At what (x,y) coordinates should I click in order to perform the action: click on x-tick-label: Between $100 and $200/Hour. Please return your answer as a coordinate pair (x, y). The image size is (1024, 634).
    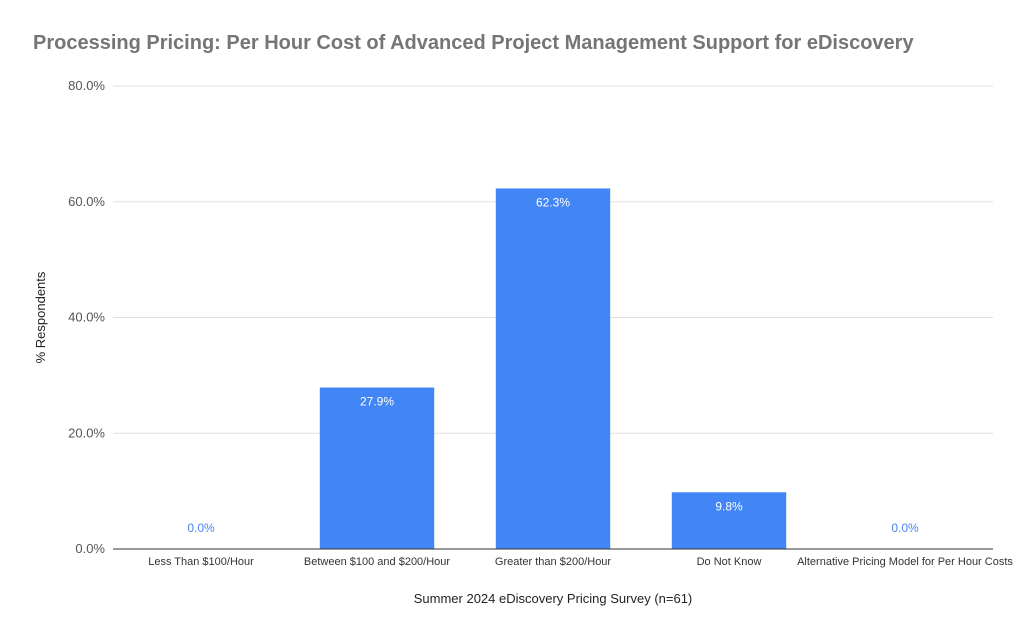
    Looking at the image, I should click on (377, 562).